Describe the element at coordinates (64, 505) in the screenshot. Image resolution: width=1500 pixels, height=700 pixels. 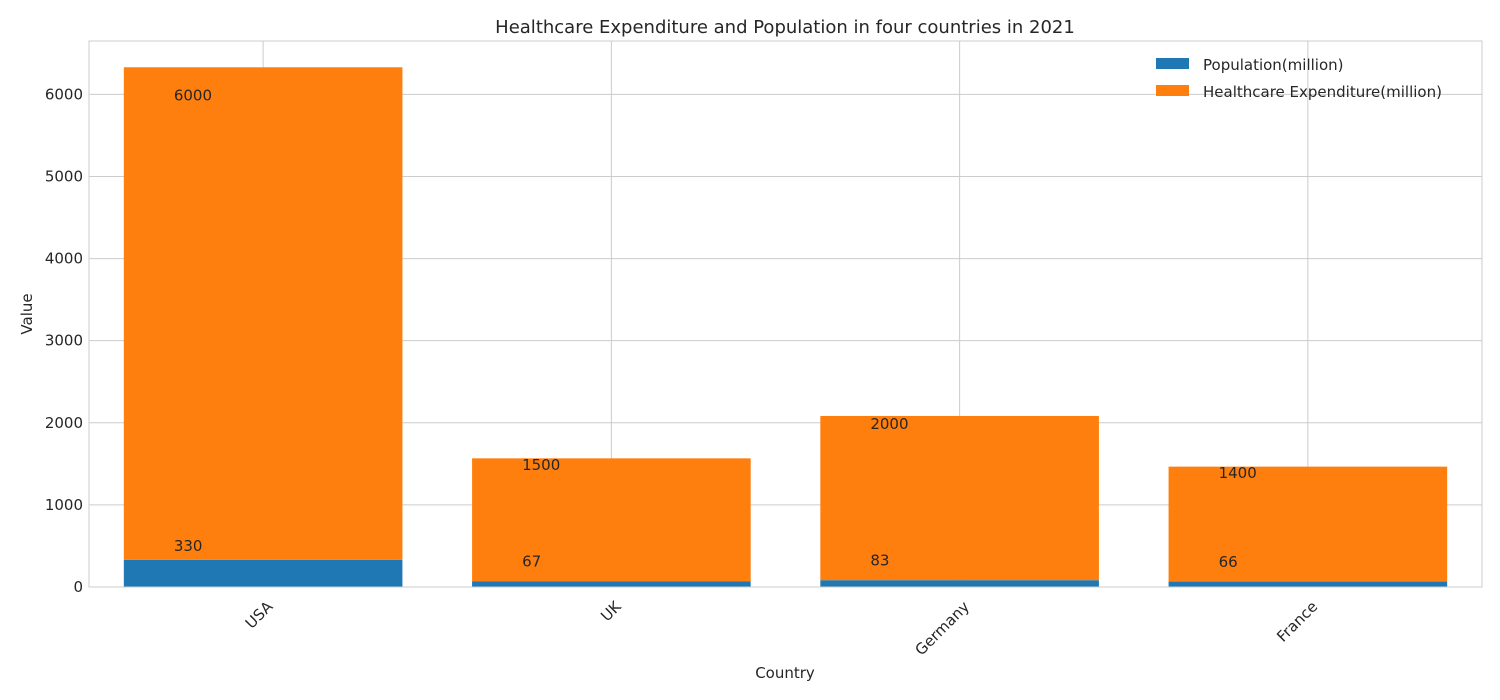
I see `y-tick-label: 1000` at that location.